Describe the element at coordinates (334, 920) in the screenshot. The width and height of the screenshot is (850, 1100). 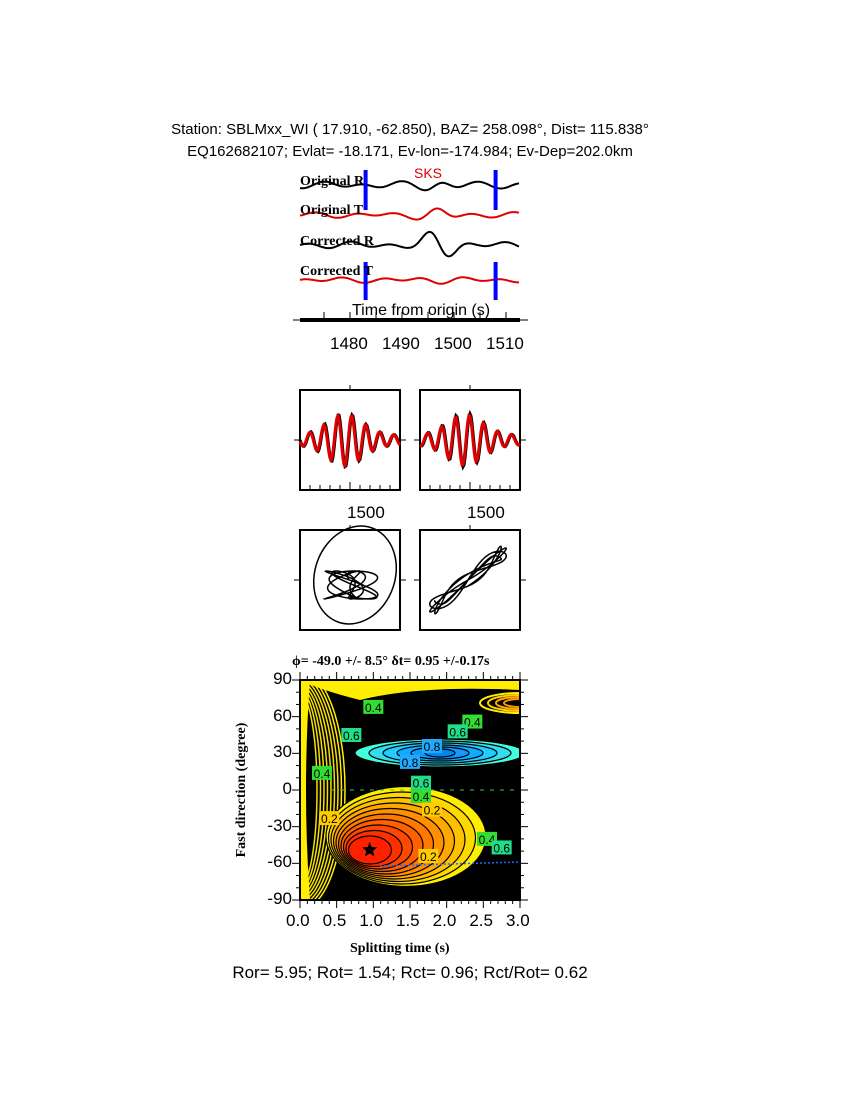
I see `x-tick-label: 0.5` at that location.